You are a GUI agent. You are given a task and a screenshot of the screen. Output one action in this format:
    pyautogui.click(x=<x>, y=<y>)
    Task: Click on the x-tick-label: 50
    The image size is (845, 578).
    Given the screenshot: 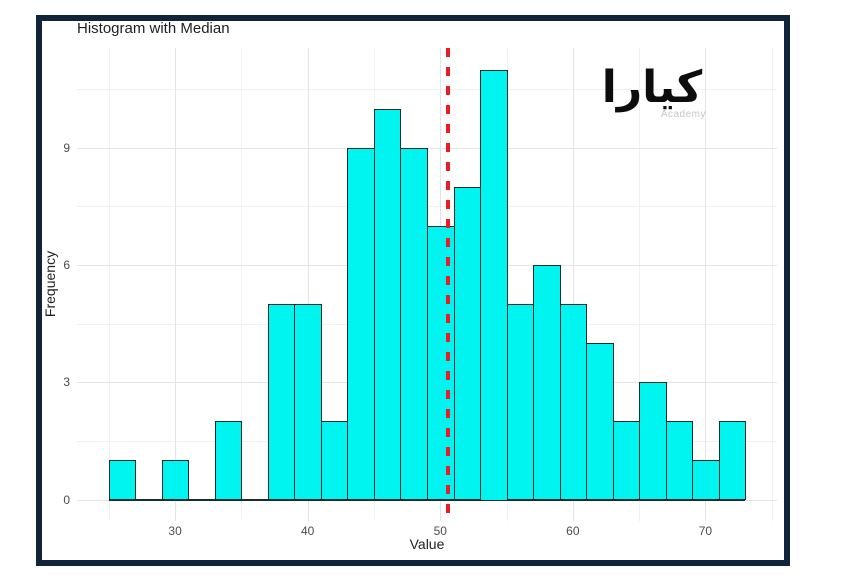 What is the action you would take?
    pyautogui.click(x=440, y=531)
    